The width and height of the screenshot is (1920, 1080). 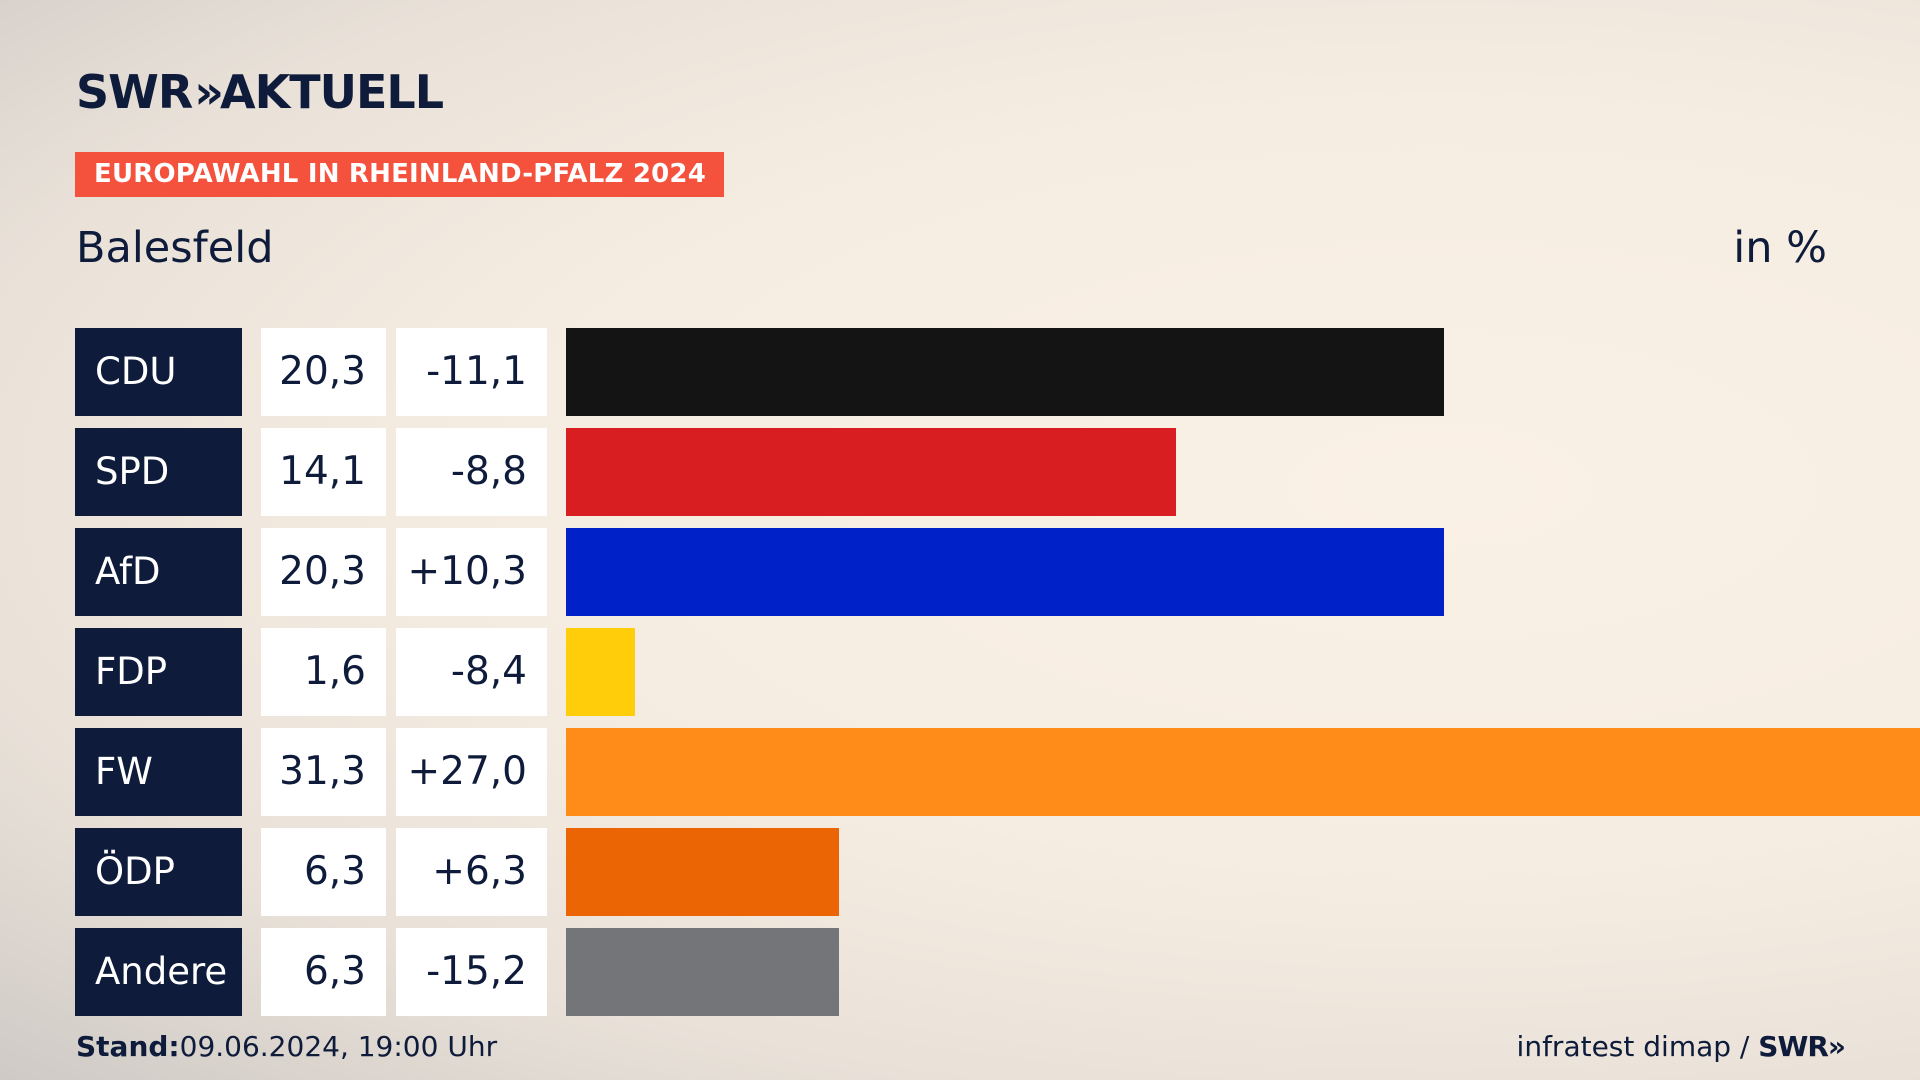 I want to click on logo-aktuell-text: AKTUELL, so click(x=332, y=92).